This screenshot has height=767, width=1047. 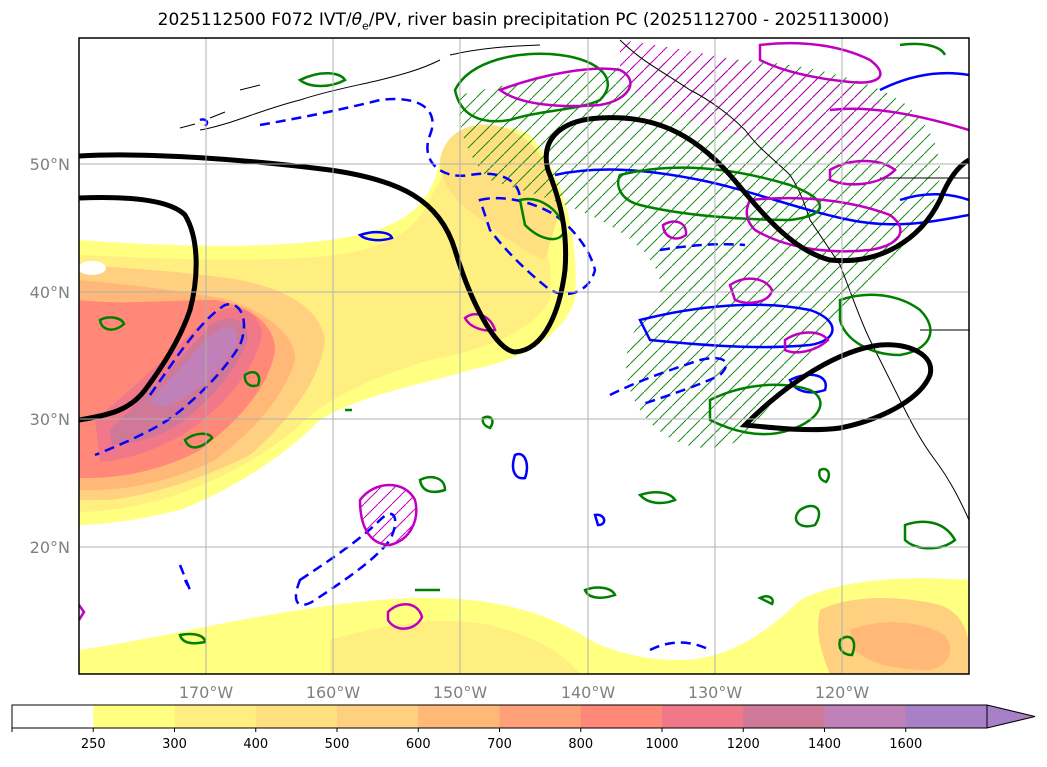 What do you see at coordinates (661, 744) in the screenshot?
I see `colorbar-label: 1000` at bounding box center [661, 744].